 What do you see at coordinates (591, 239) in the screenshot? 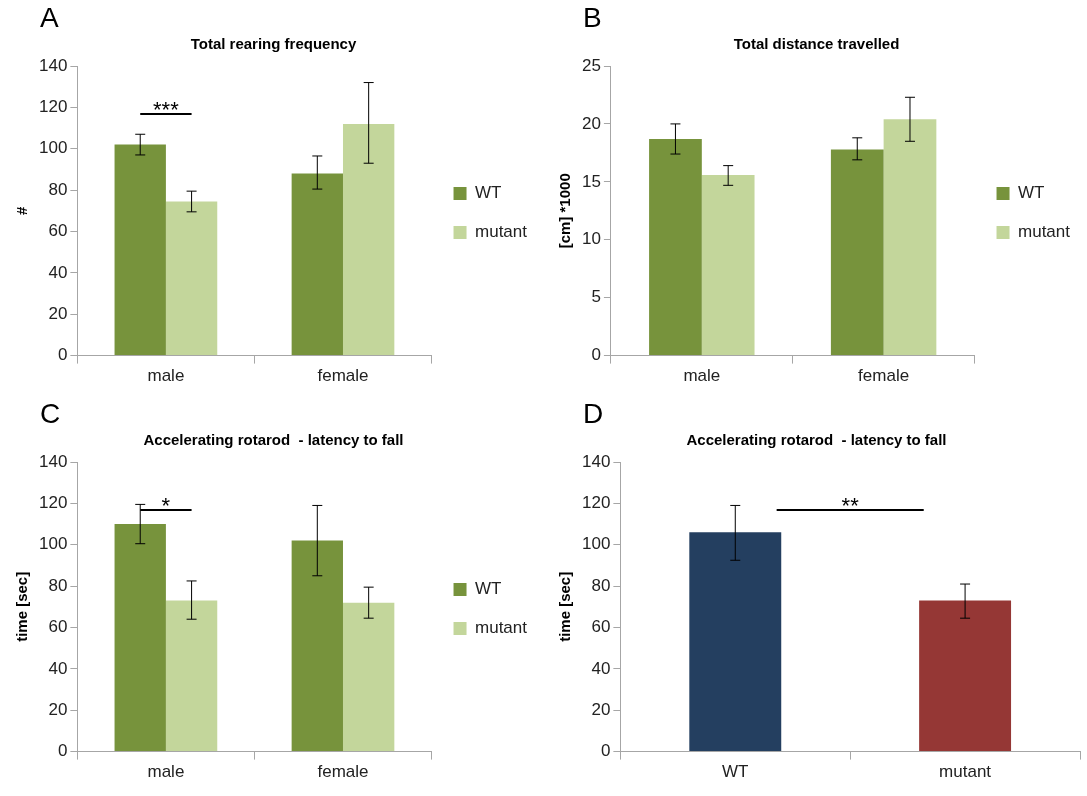
I see `y-tick-label: 10` at bounding box center [591, 239].